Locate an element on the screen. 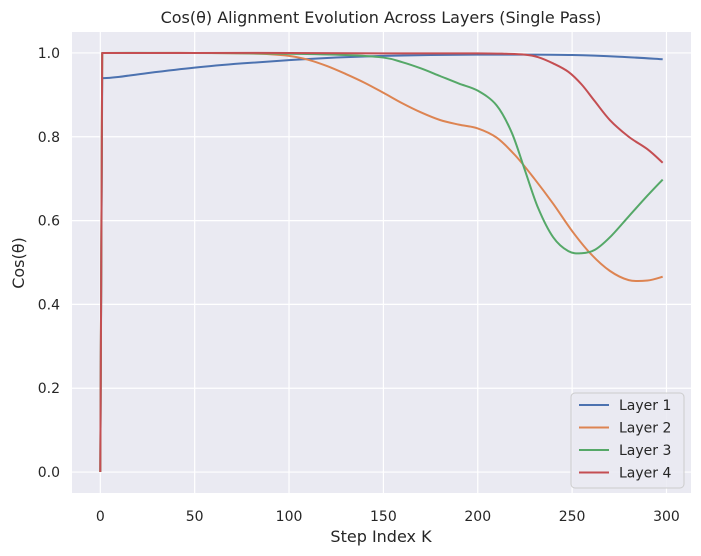 Image resolution: width=701 pixels, height=556 pixels. legend: Layer 1 Layer 2 Layer 3 Layer 4 is located at coordinates (627, 440).